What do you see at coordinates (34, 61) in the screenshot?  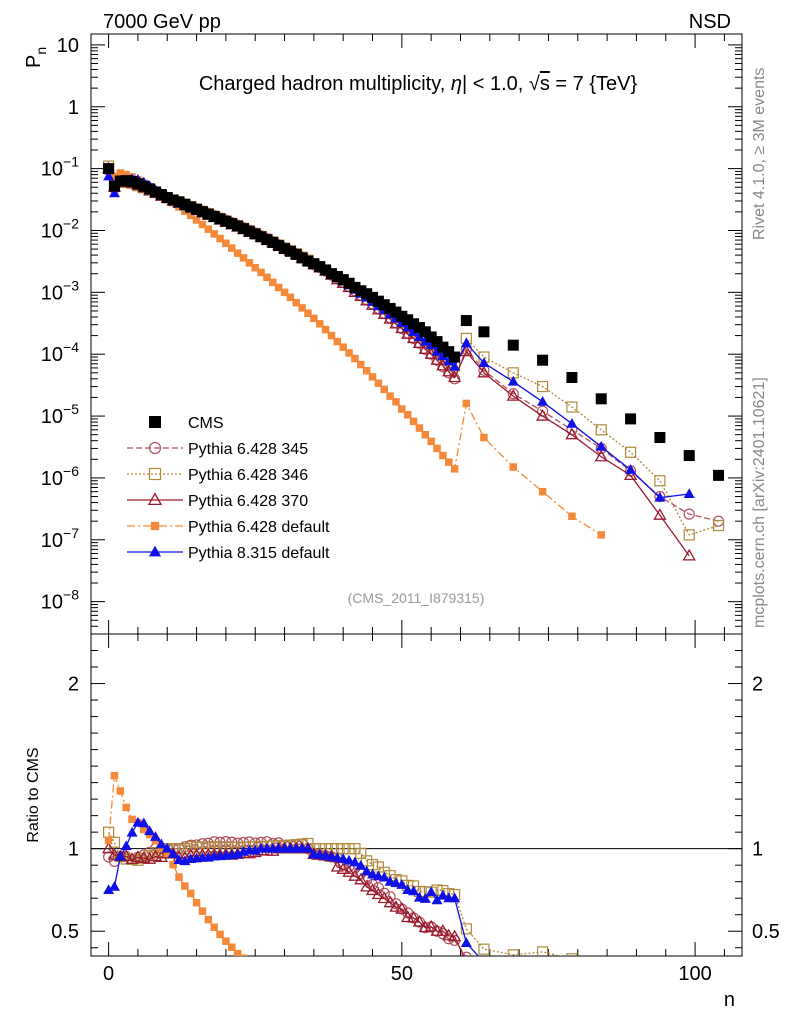 I see `y-axis-label-main: P` at bounding box center [34, 61].